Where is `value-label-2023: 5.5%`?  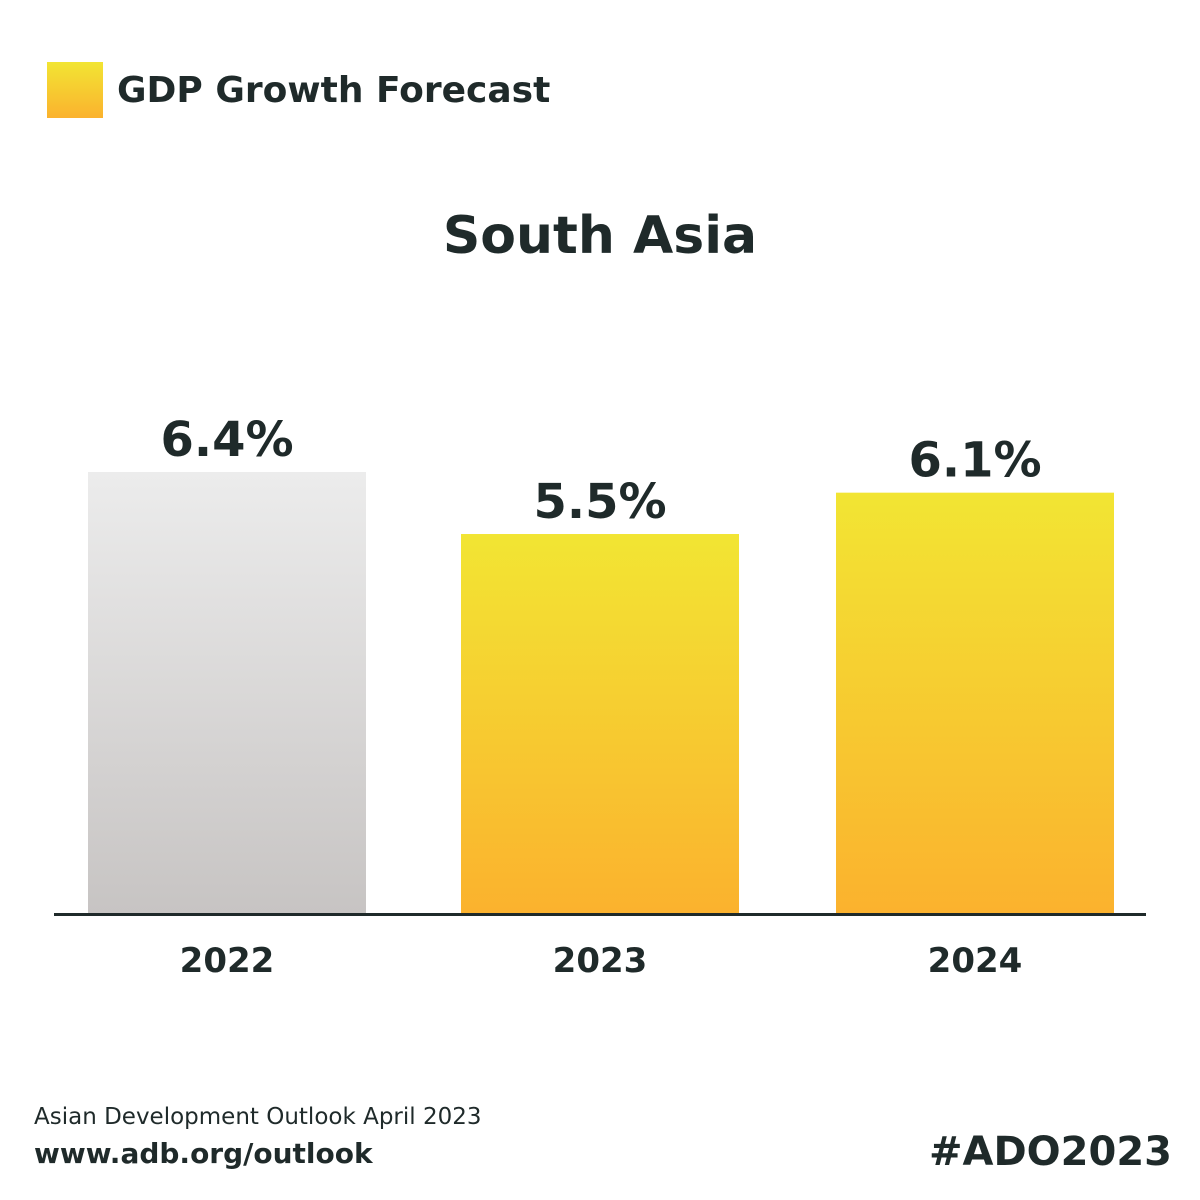
value-label-2023: 5.5% is located at coordinates (599, 502).